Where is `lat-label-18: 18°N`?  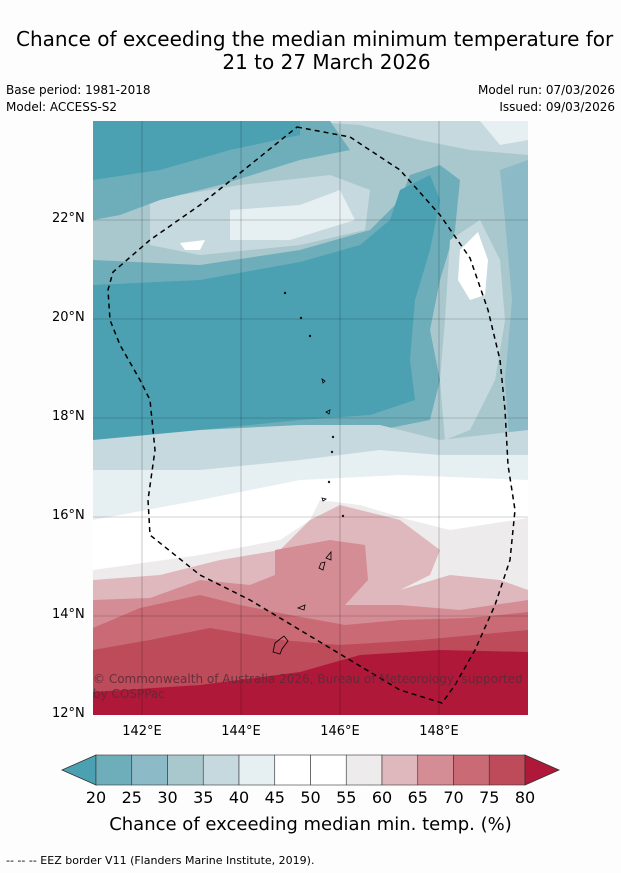
lat-label-18: 18°N is located at coordinates (68, 416).